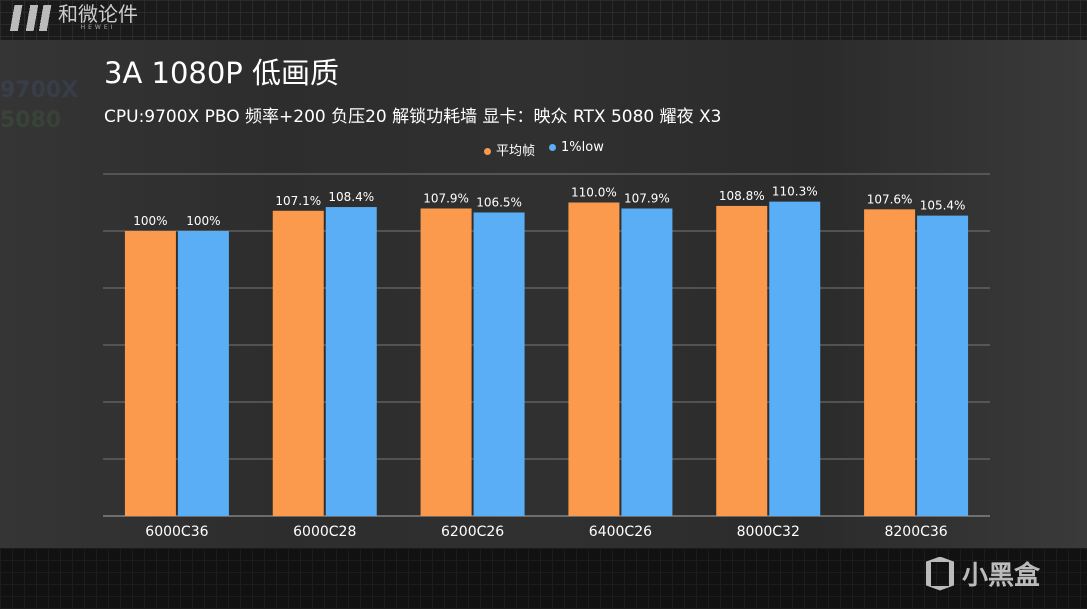  Describe the element at coordinates (582, 147) in the screenshot. I see `legend-label: 1%low` at that location.